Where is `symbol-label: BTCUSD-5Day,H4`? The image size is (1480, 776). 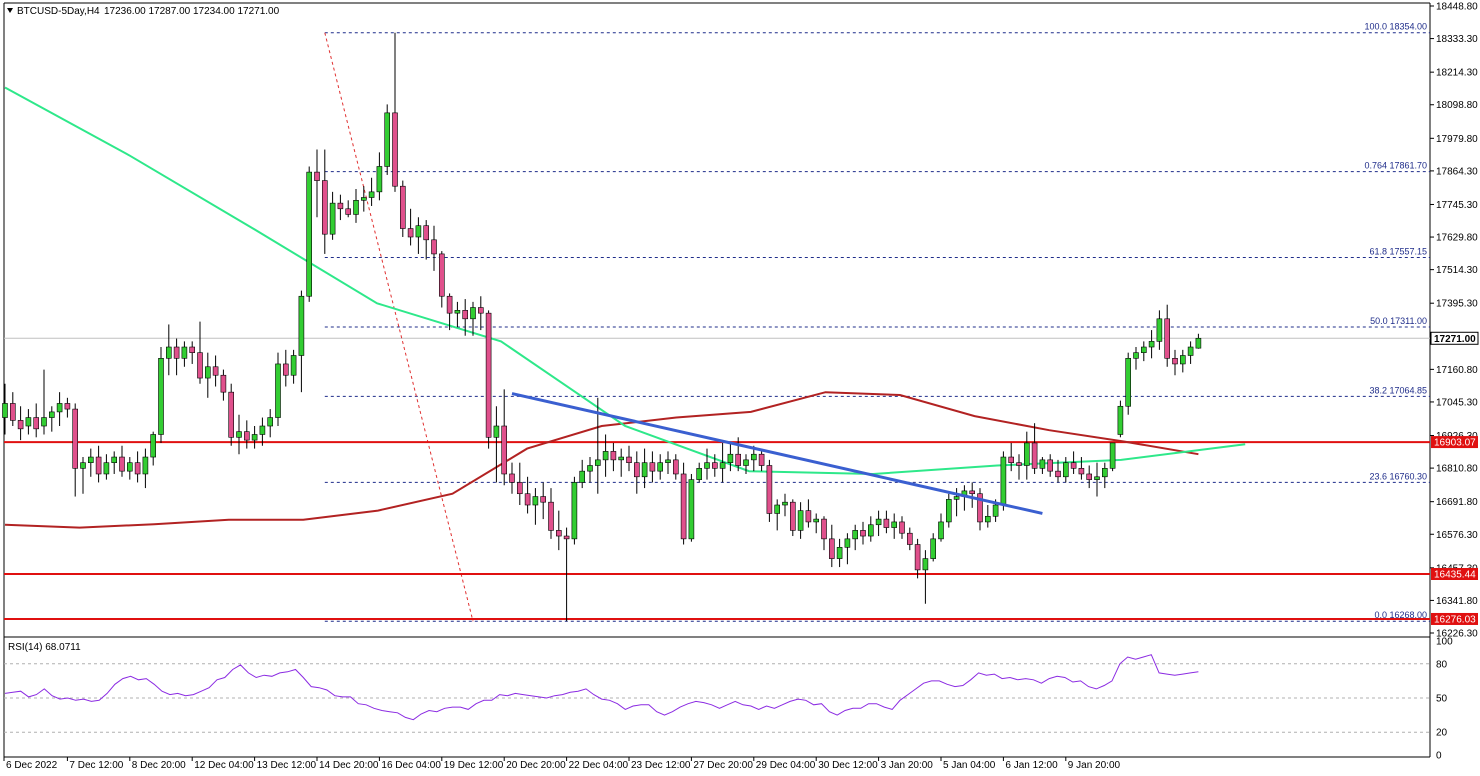 symbol-label: BTCUSD-5Day,H4 is located at coordinates (58, 11).